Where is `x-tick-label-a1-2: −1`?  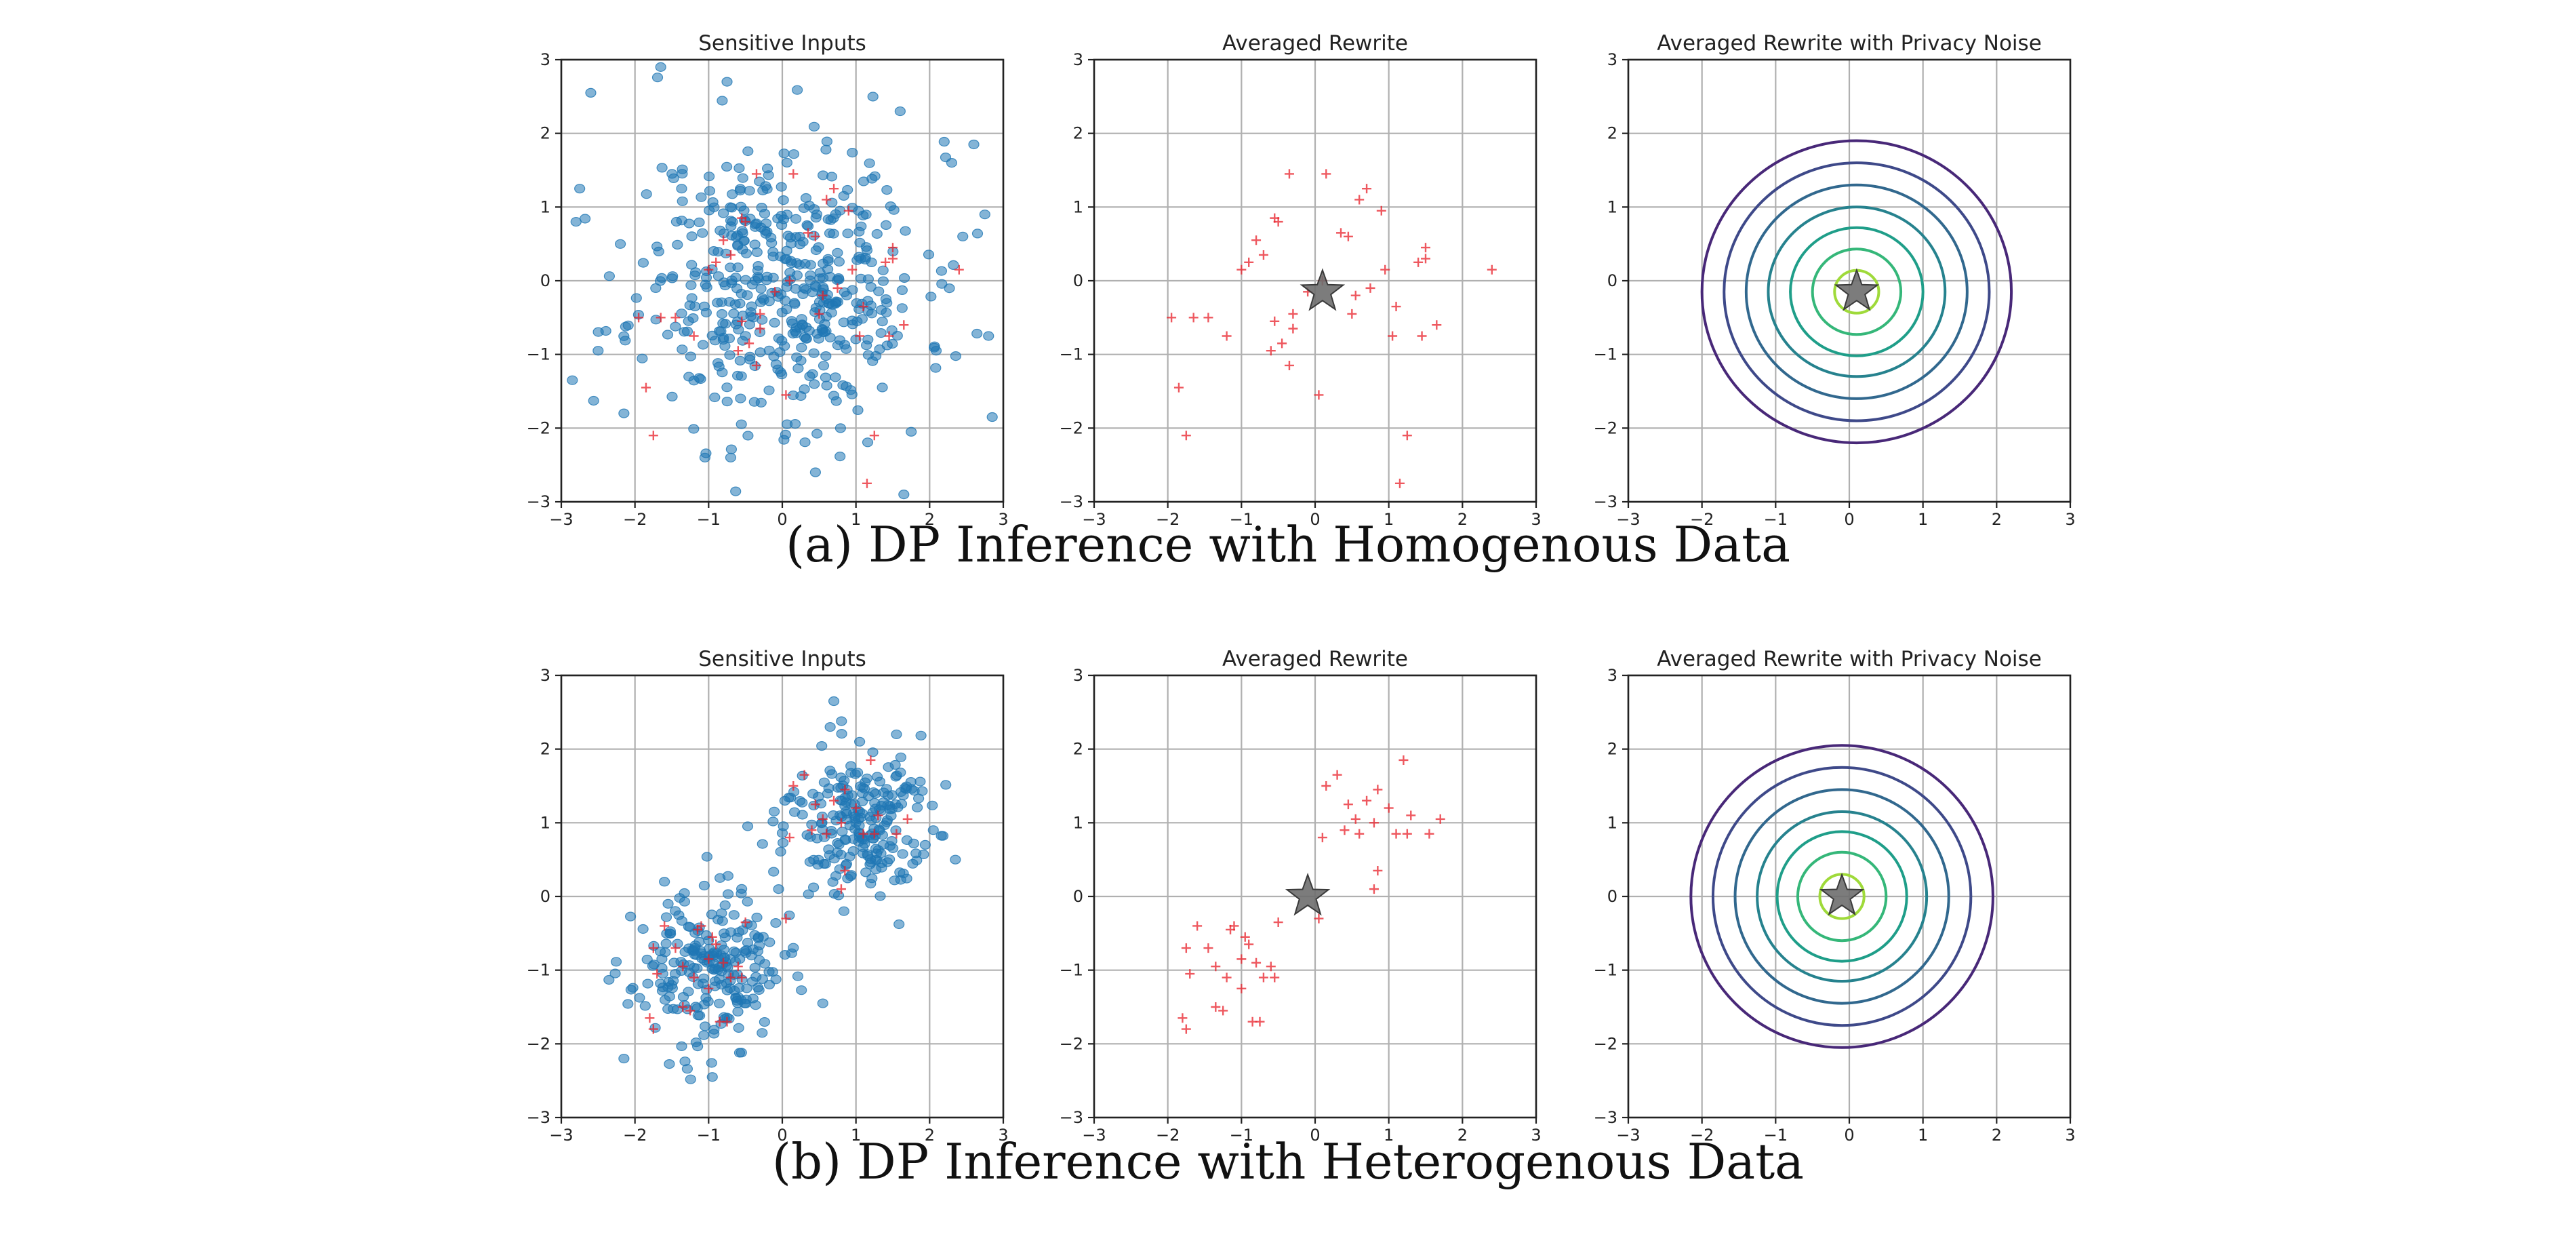 x-tick-label-a1-2: −1 is located at coordinates (709, 519).